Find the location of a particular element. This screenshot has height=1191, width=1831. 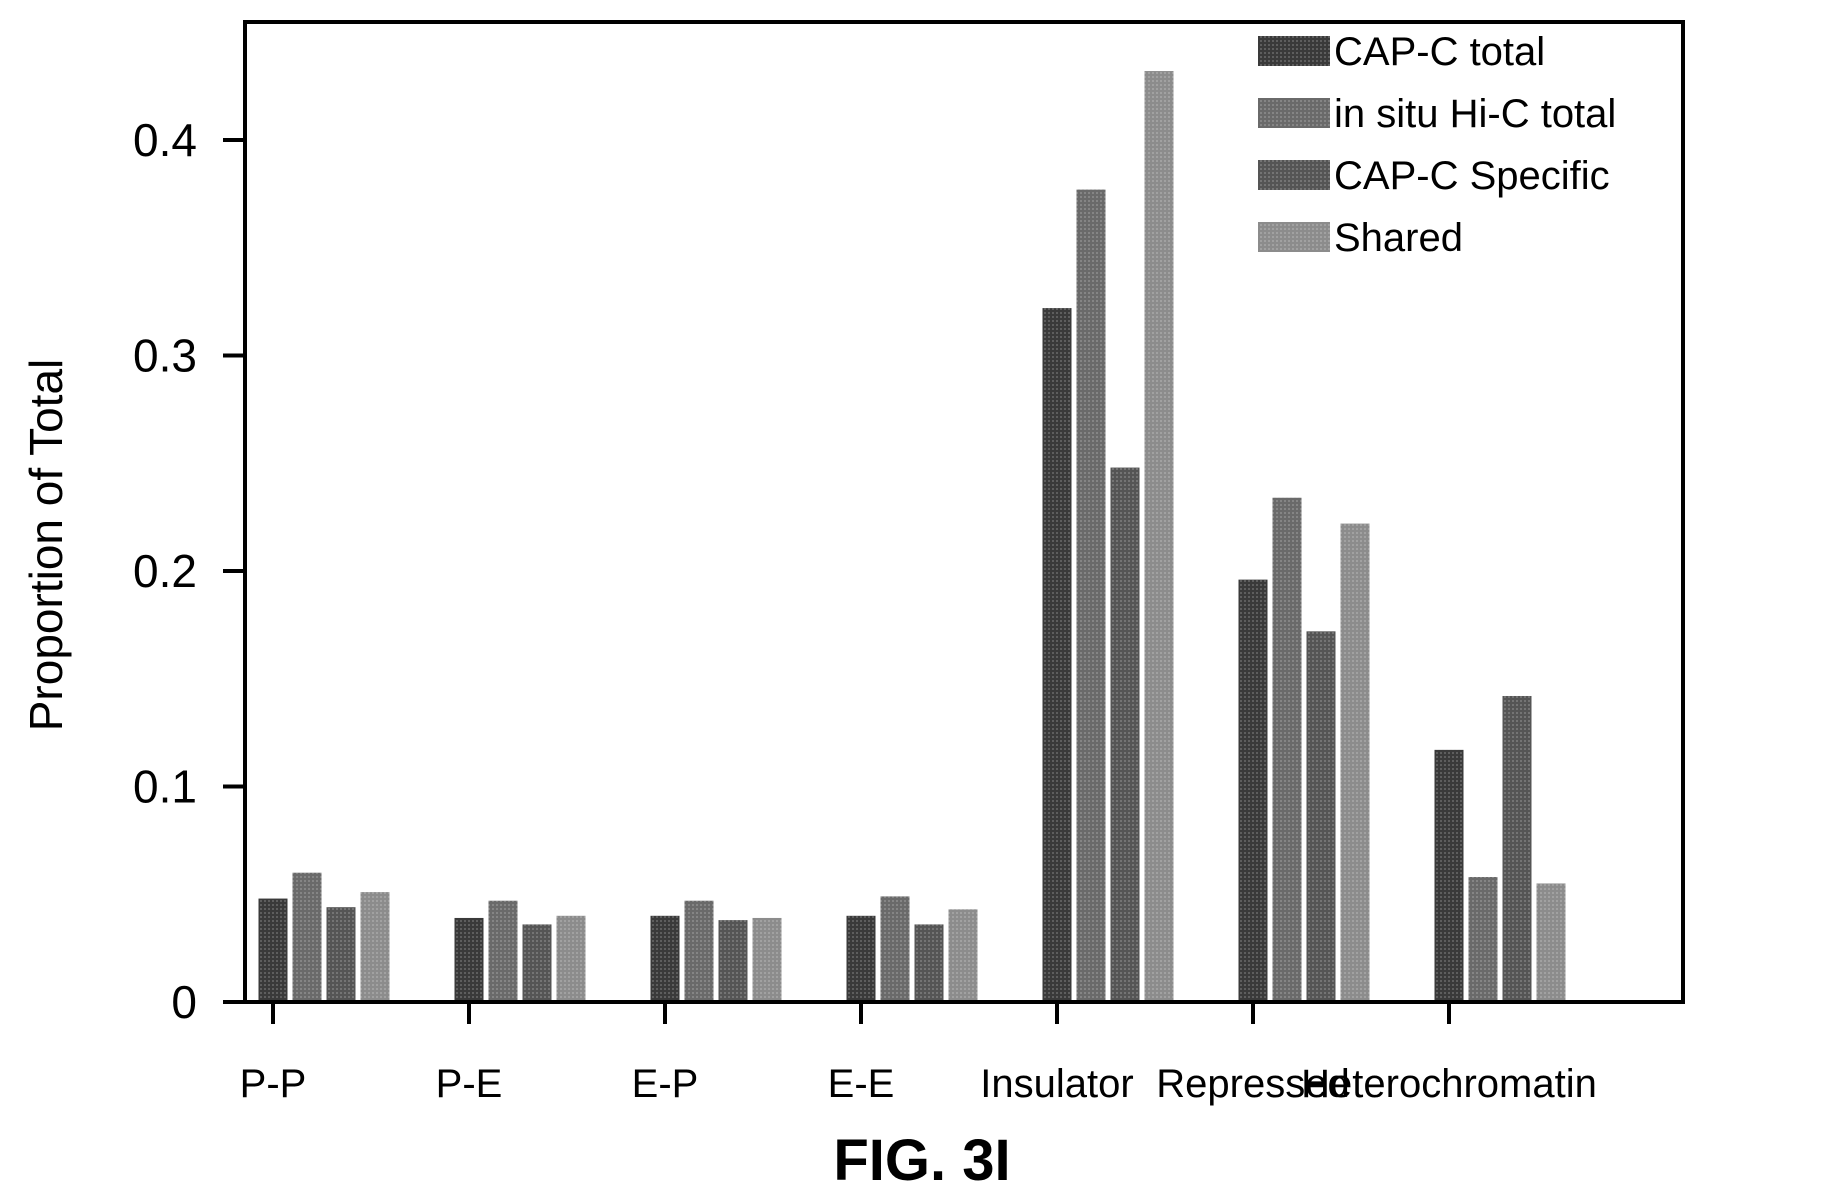

y-tick-label: 0.2 is located at coordinates (165, 571).